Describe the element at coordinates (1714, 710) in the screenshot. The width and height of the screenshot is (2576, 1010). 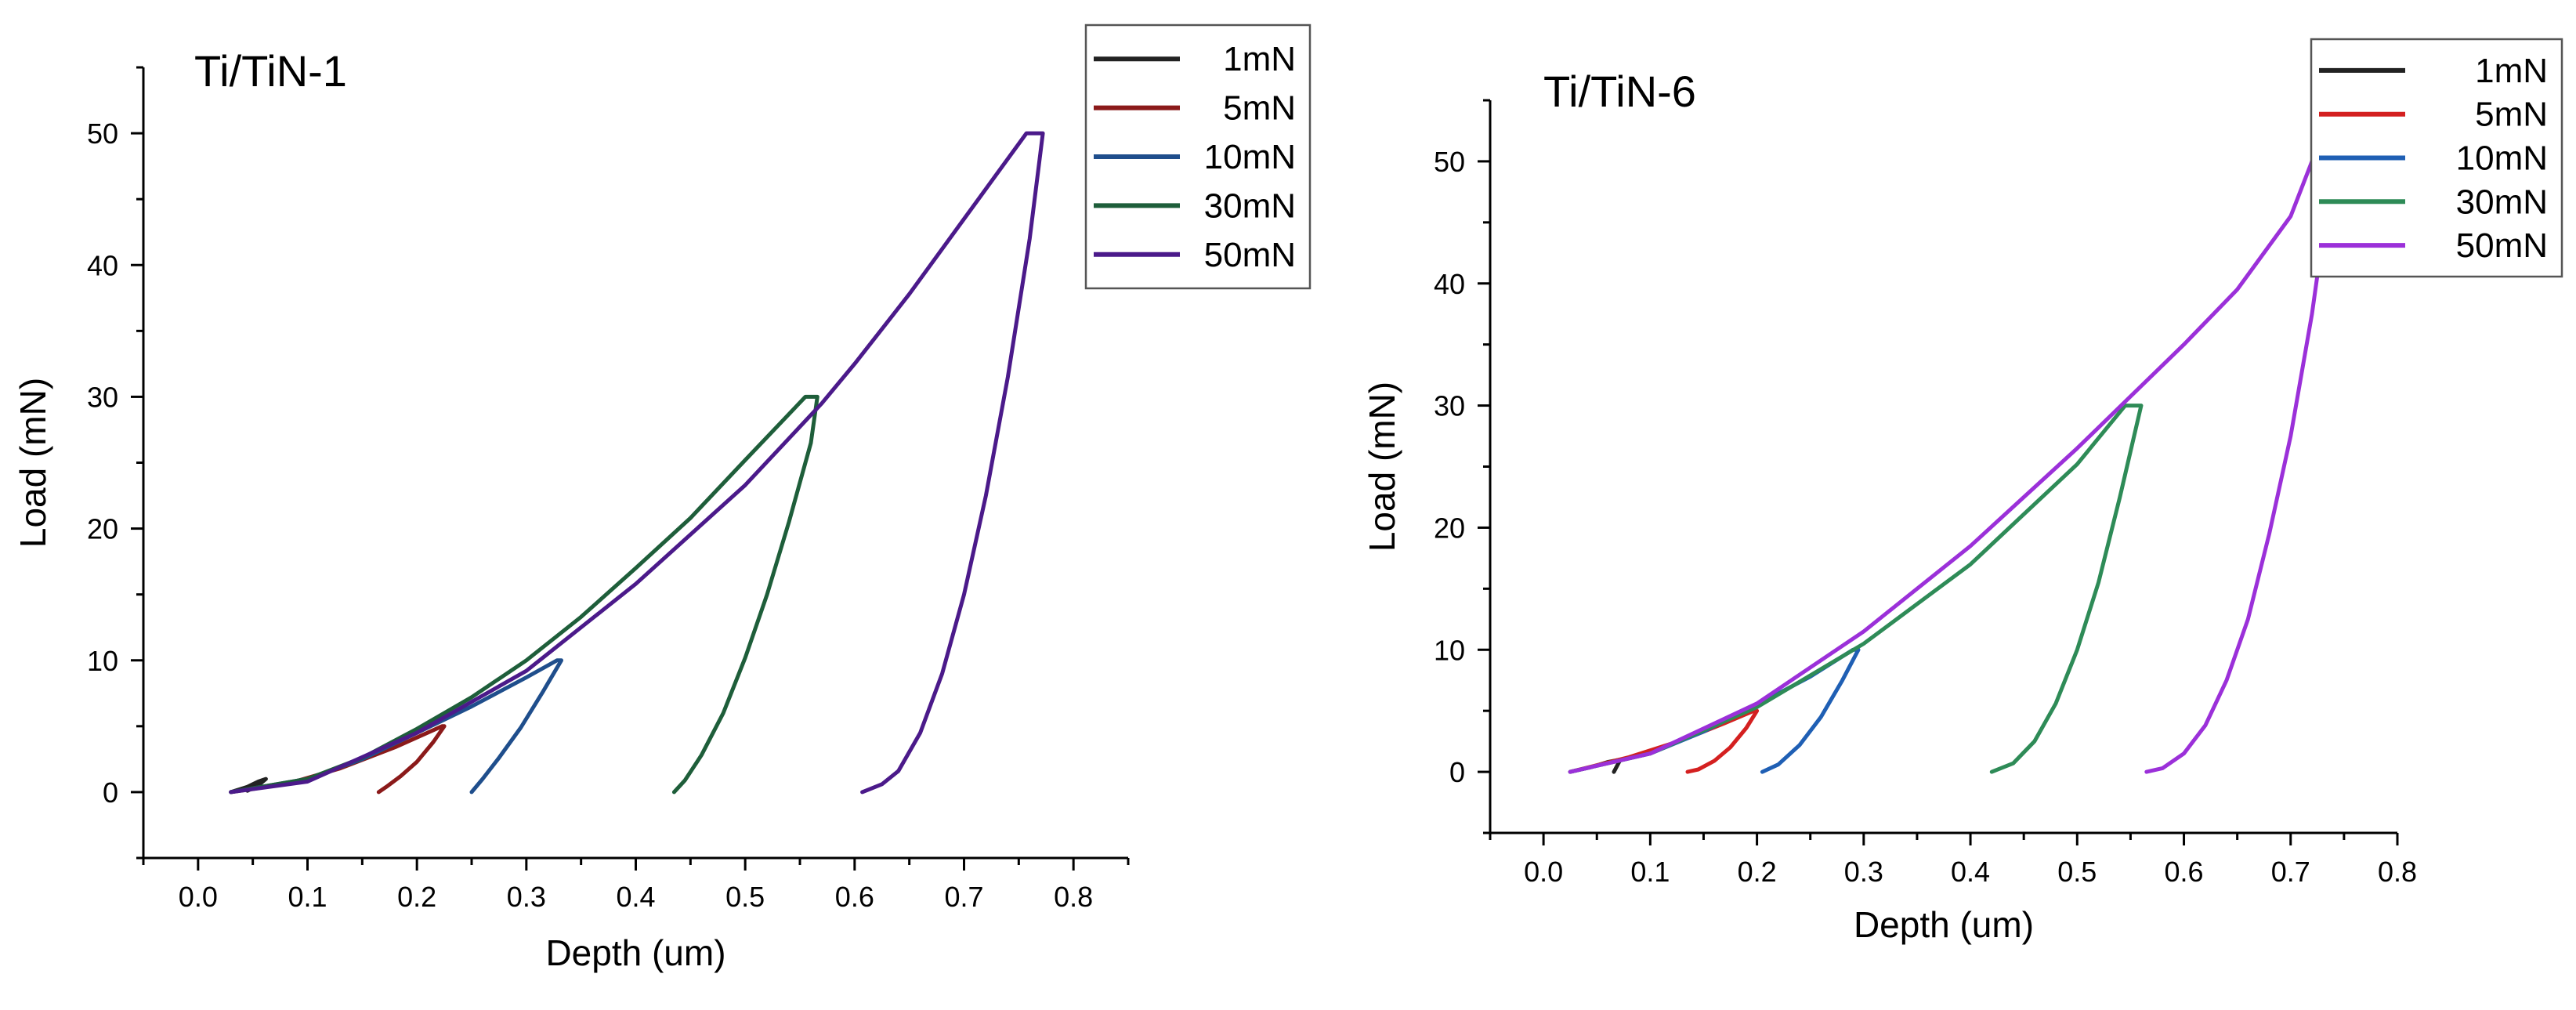
I see `series-line-10mN` at that location.